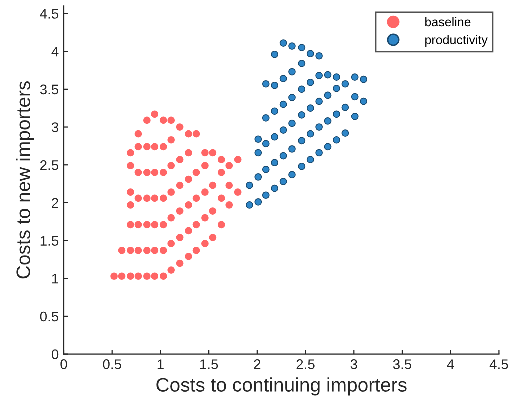 Image resolution: width=512 pixels, height=412 pixels. What do you see at coordinates (281, 387) in the screenshot?
I see `x-axis-title: Costs to continuing importers` at bounding box center [281, 387].